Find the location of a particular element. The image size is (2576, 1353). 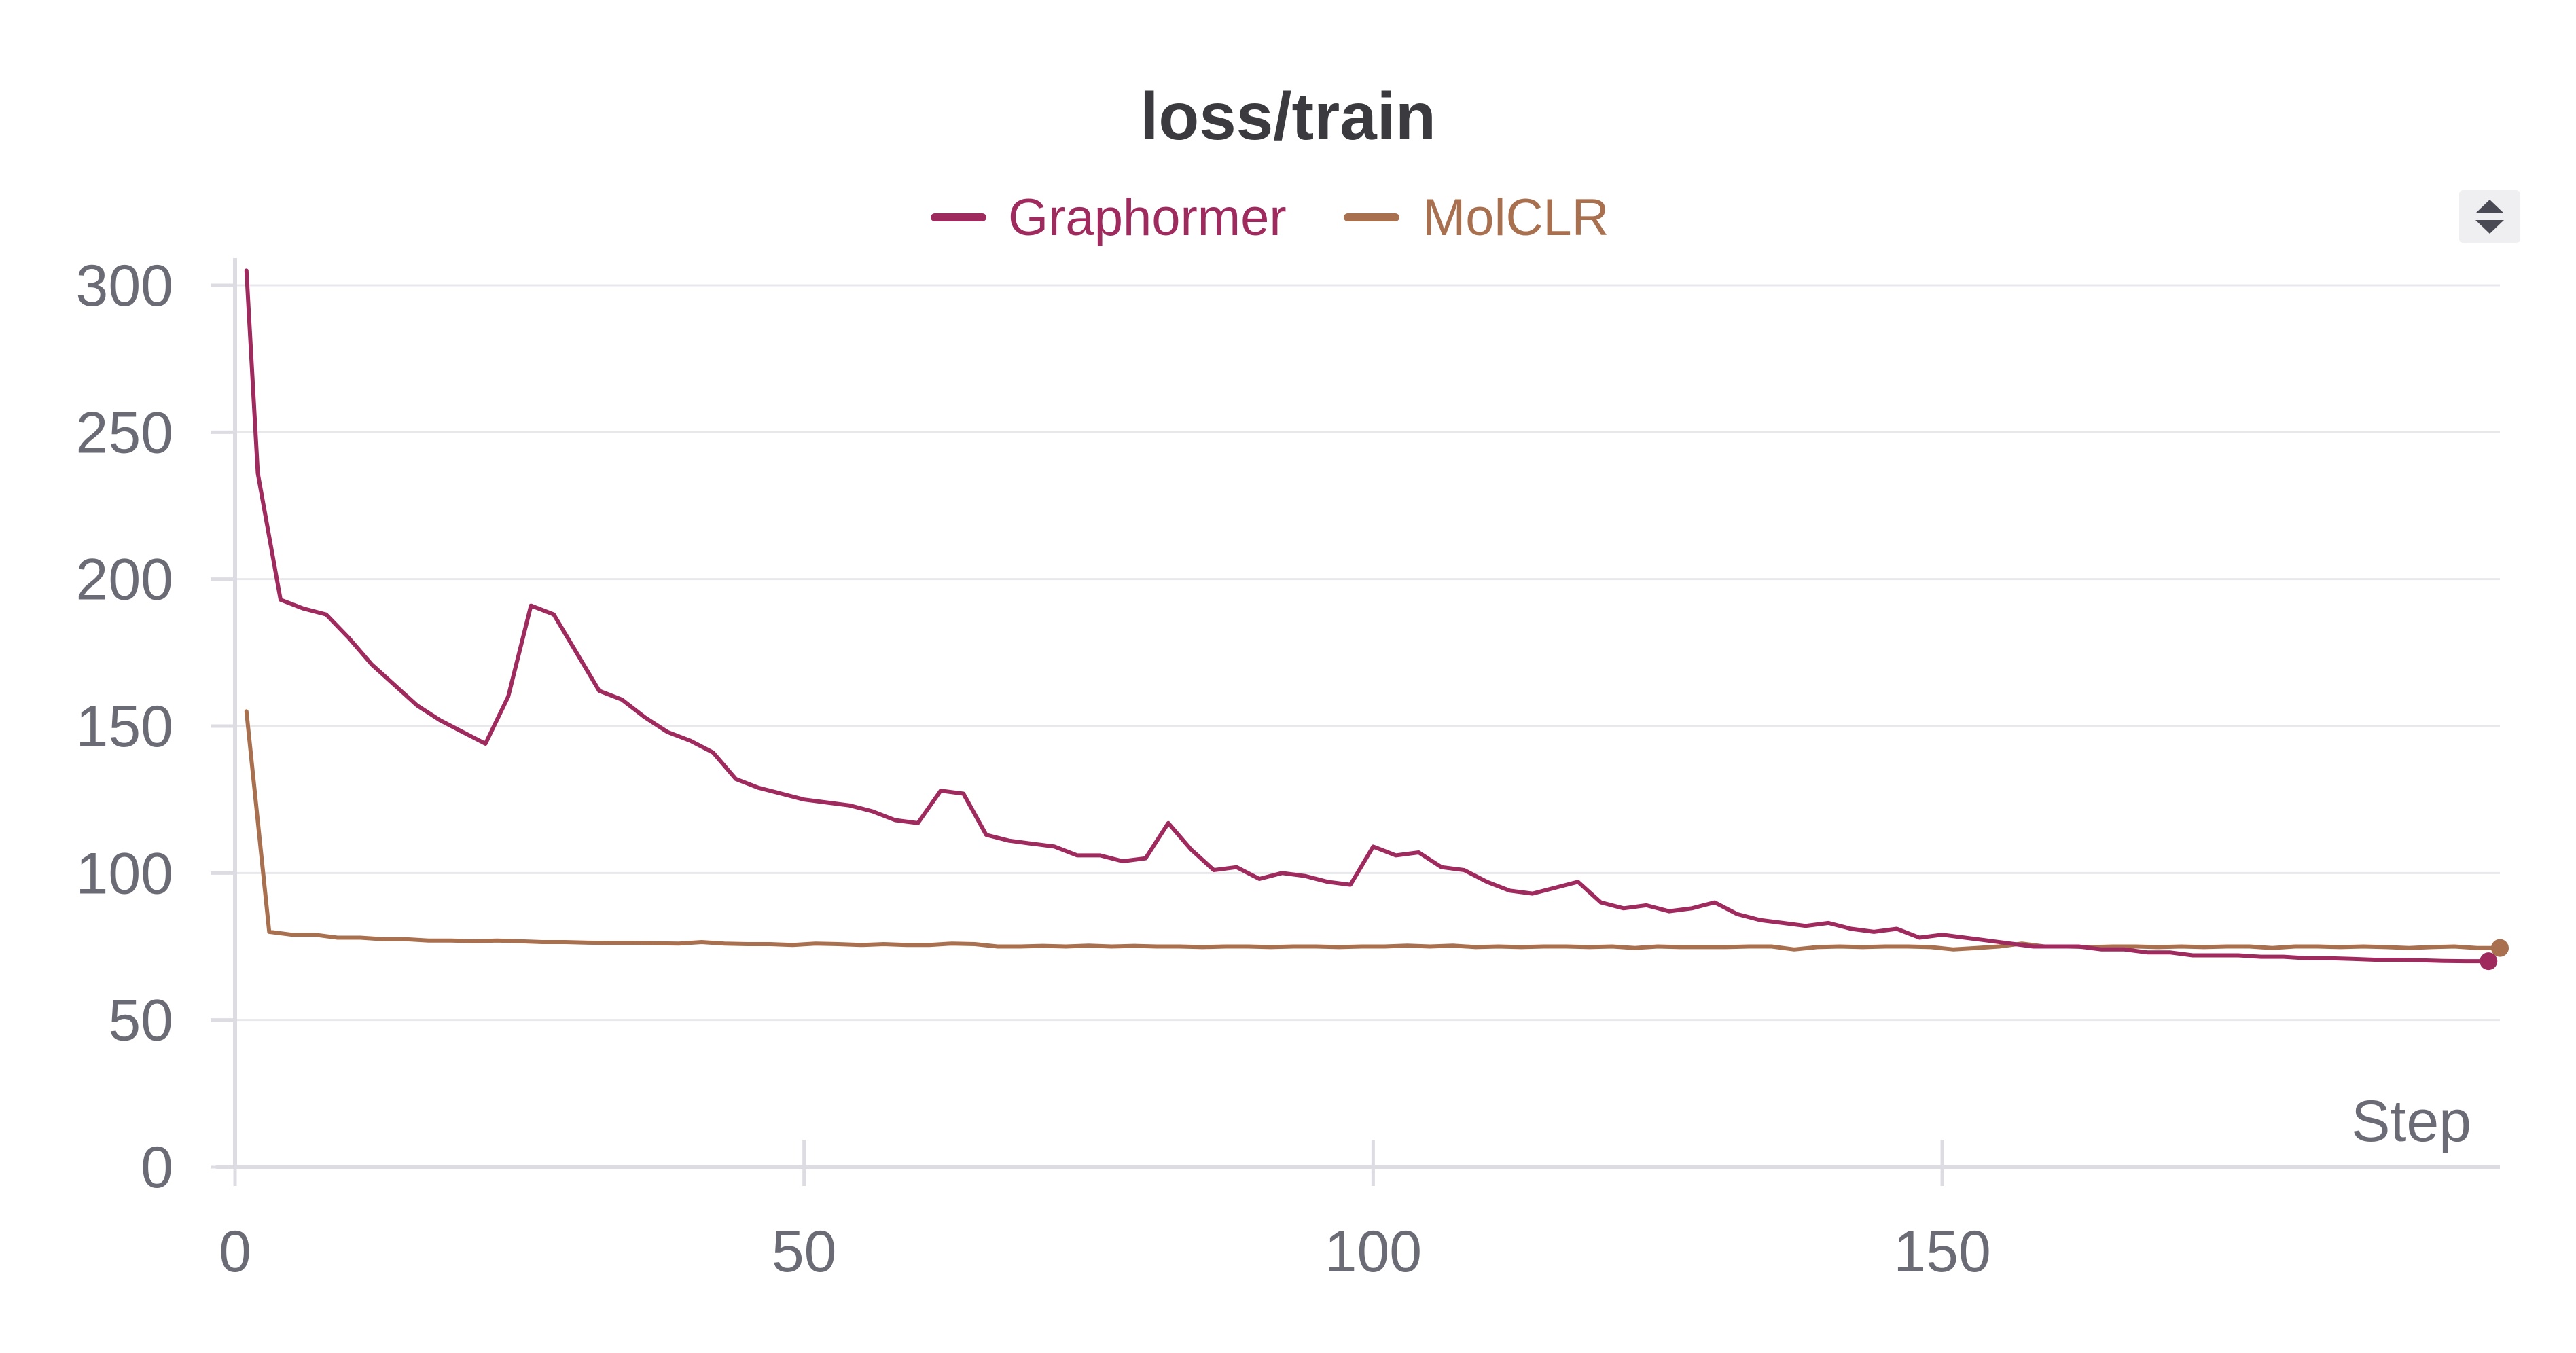

chart-title: loss/train is located at coordinates (1288, 116).